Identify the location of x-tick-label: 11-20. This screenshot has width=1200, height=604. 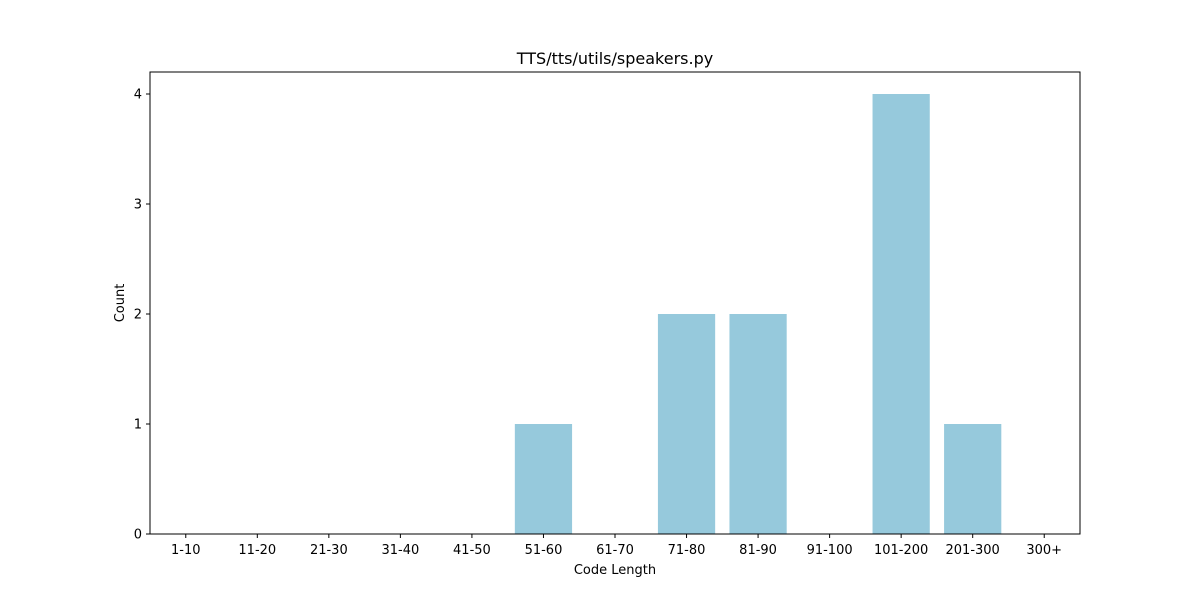
(257, 550).